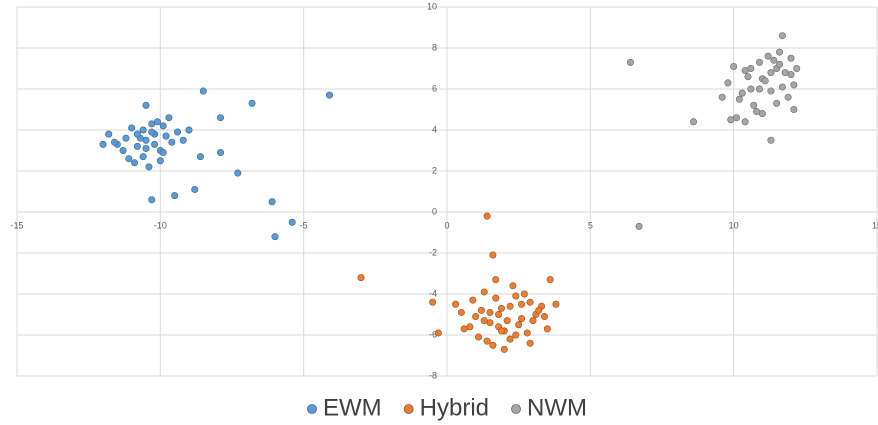 The image size is (878, 425). I want to click on y-tick-label: 6, so click(434, 88).